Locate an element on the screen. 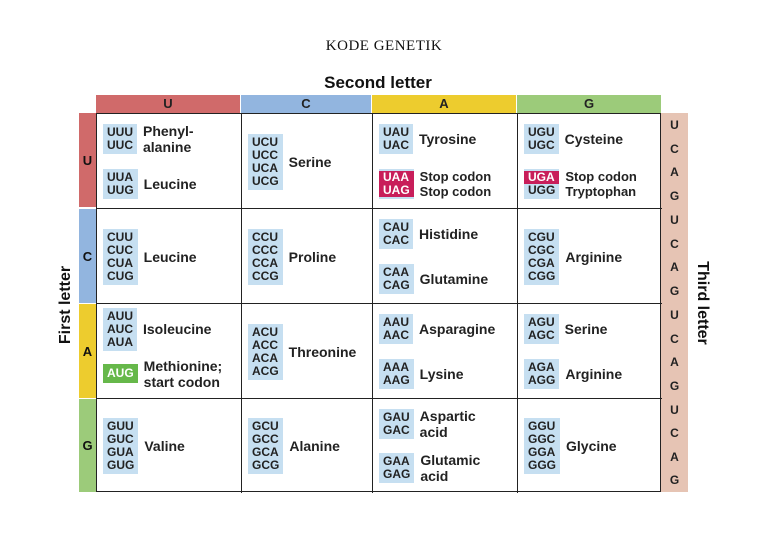 This screenshot has height=543, width=768. codon-list: AAA AAG is located at coordinates (396, 373).